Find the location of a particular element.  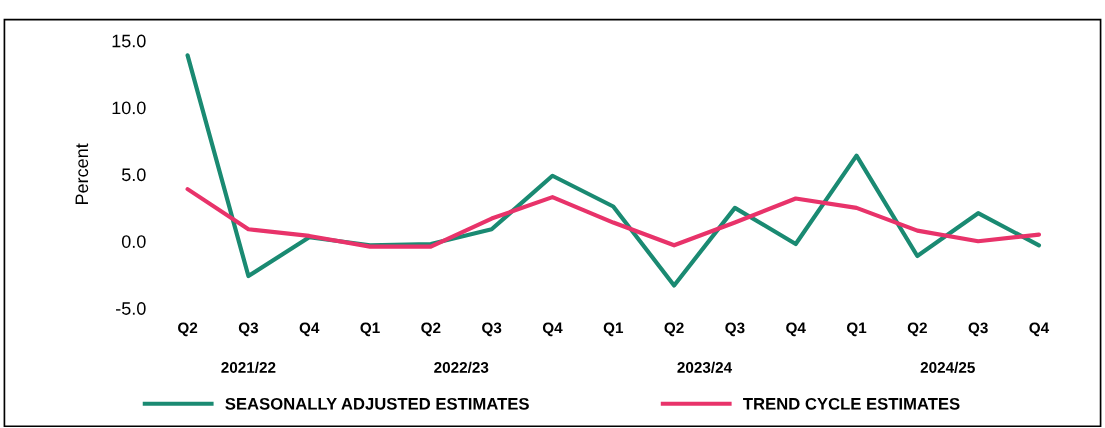

y-tick-label: 5.0 is located at coordinates (133, 175).